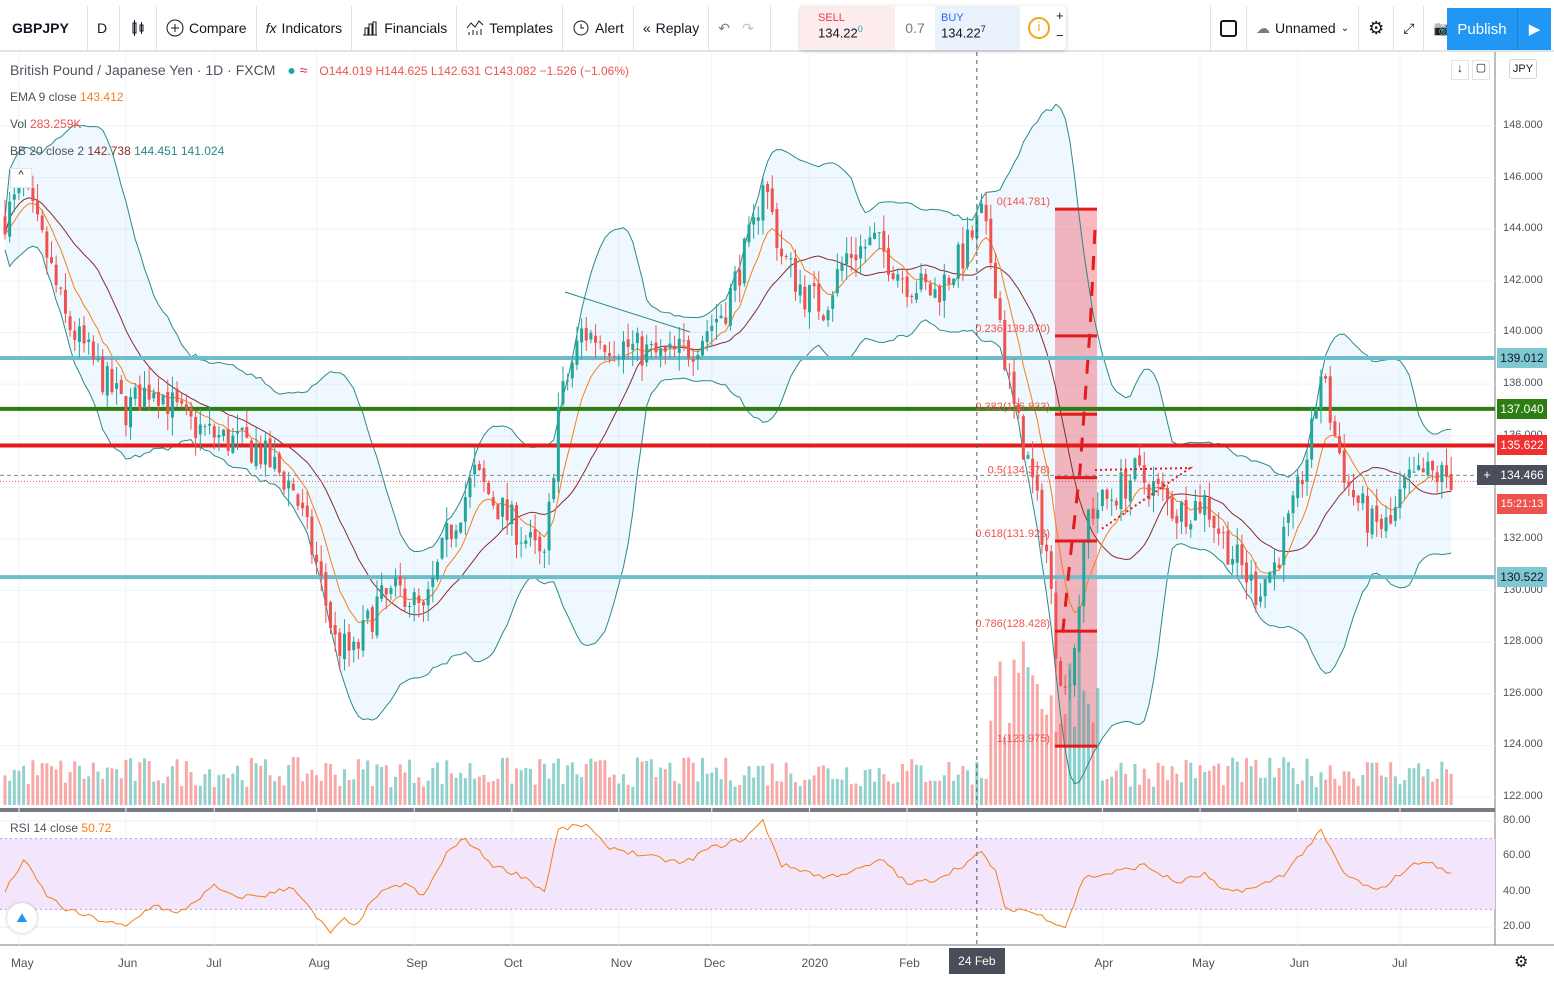  What do you see at coordinates (598, 28) in the screenshot?
I see `alert-button: Alert` at bounding box center [598, 28].